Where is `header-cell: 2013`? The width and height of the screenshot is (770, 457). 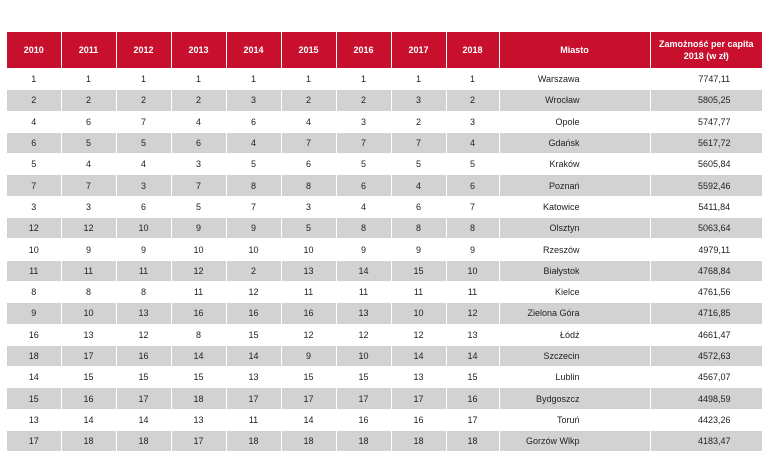
header-cell: 2013 is located at coordinates (198, 50).